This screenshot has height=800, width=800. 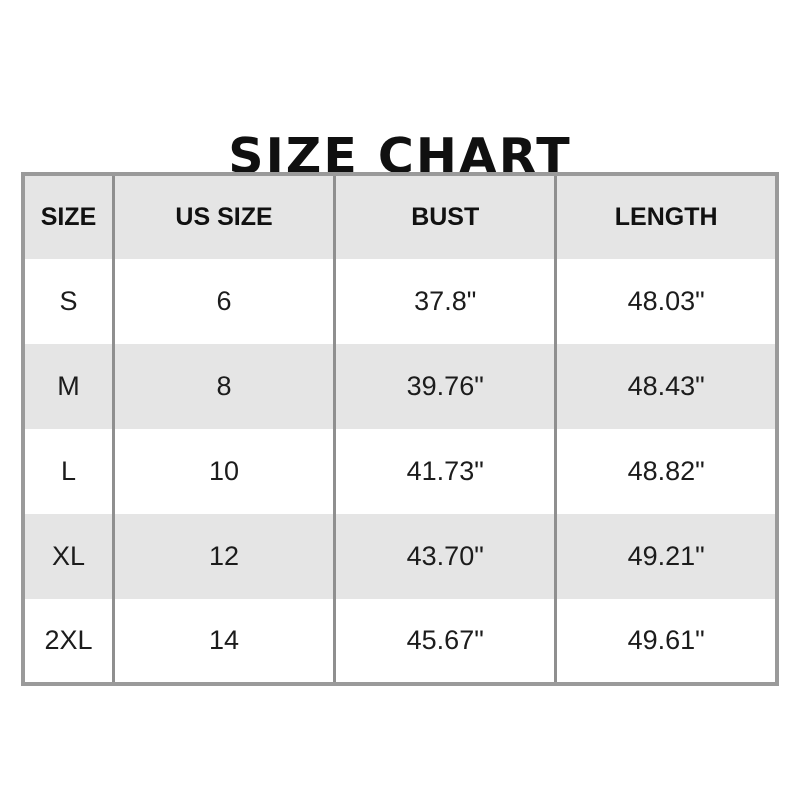 I want to click on size-cell: L, so click(x=68, y=471).